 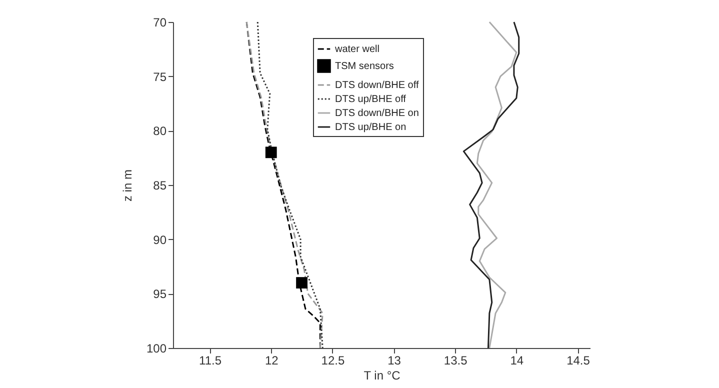 What do you see at coordinates (377, 85) in the screenshot?
I see `legend-label: DTS down/BHE off` at bounding box center [377, 85].